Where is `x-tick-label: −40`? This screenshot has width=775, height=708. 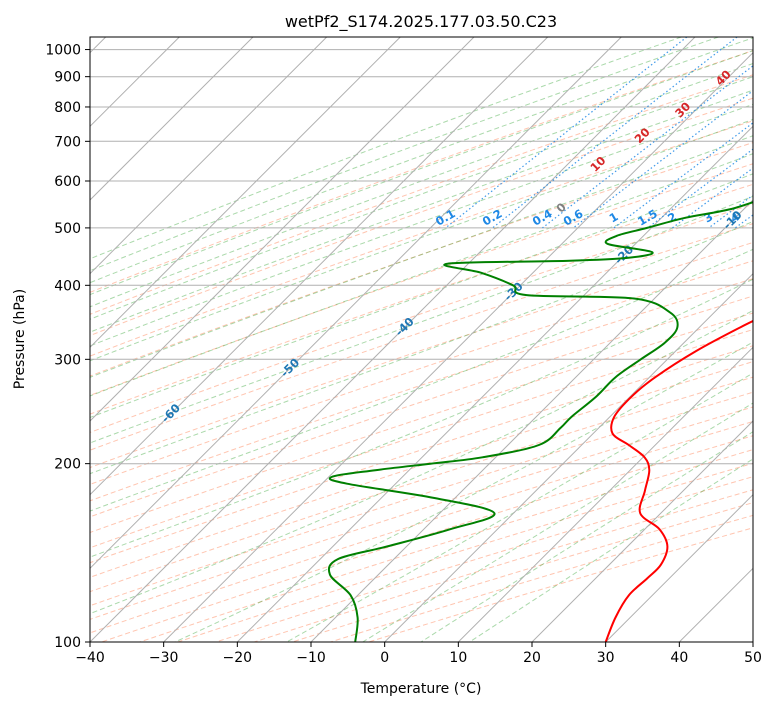 x-tick-label: −40 is located at coordinates (90, 658).